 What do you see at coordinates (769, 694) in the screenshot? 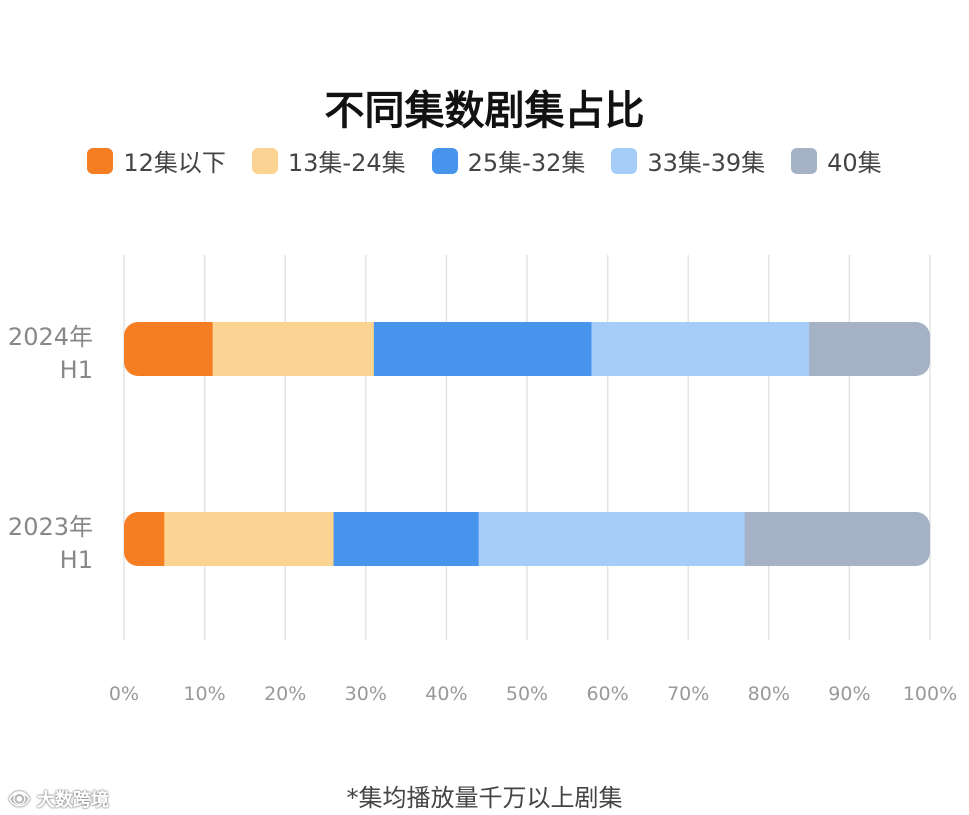
I see `x-tick-label: 80%` at bounding box center [769, 694].